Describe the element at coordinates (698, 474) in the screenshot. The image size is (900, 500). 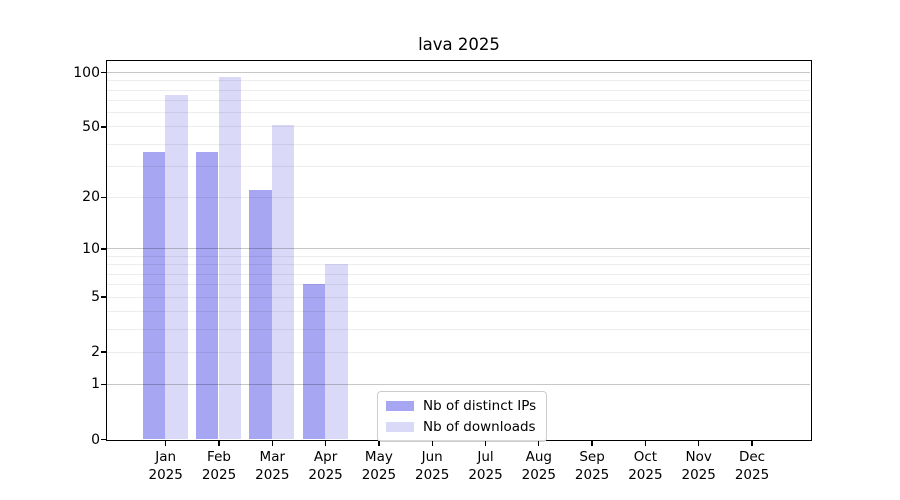
I see `x-tick-year-nov: 2025` at that location.